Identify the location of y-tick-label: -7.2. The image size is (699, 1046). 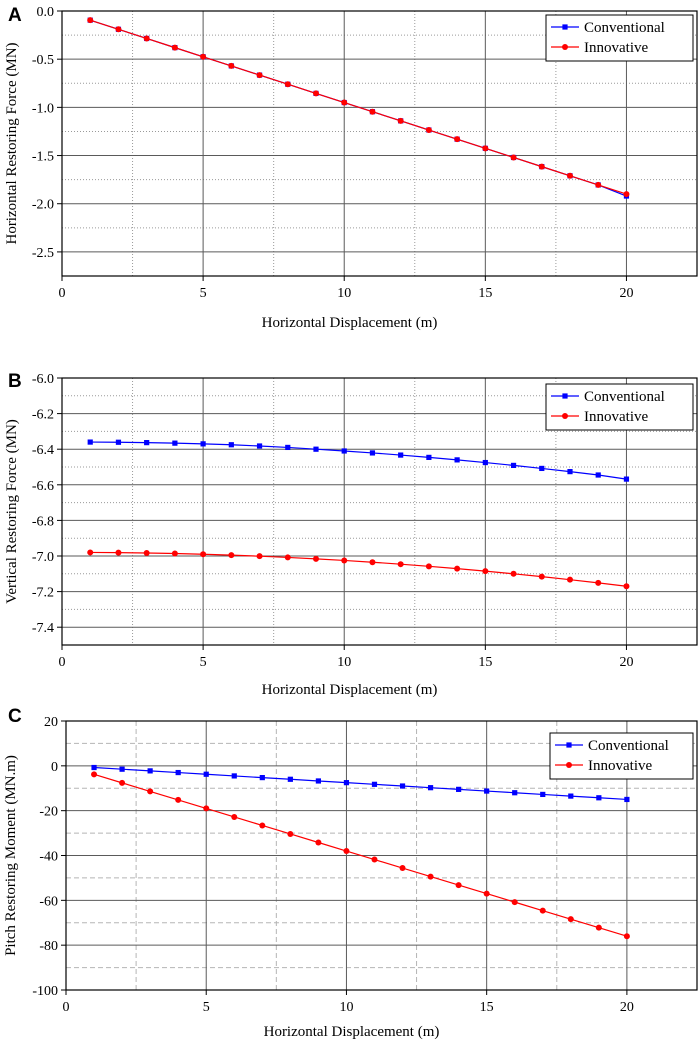
(43, 593).